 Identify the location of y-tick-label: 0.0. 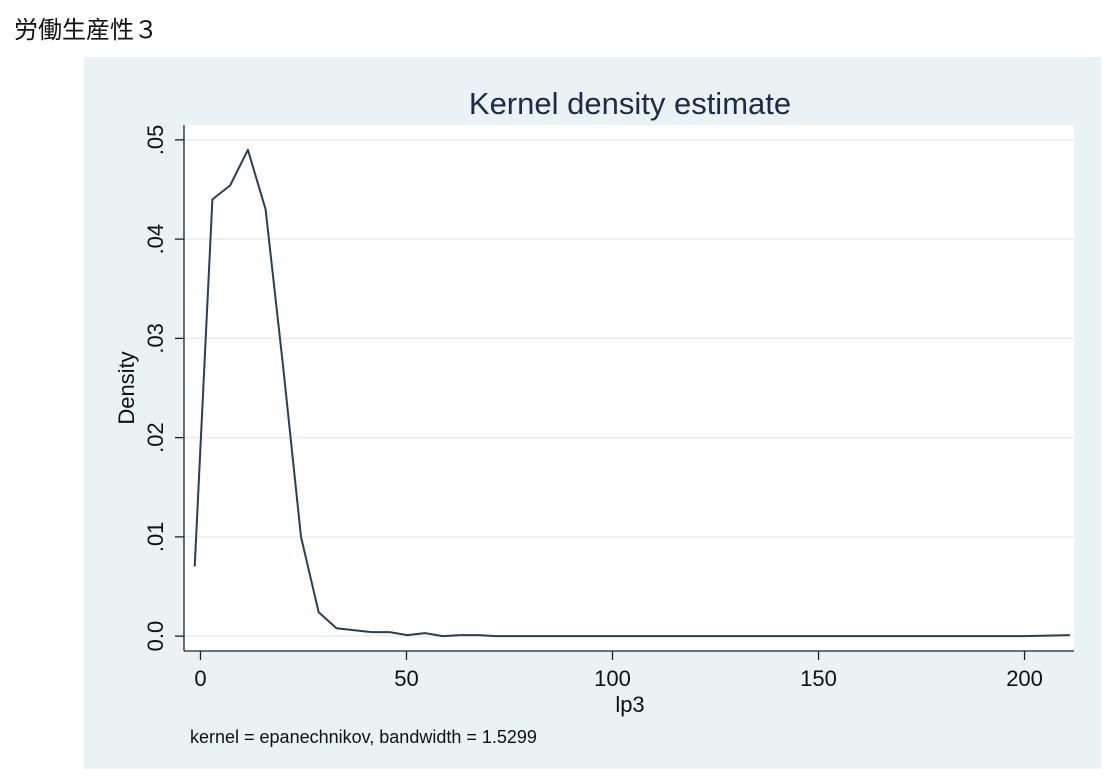
(155, 636).